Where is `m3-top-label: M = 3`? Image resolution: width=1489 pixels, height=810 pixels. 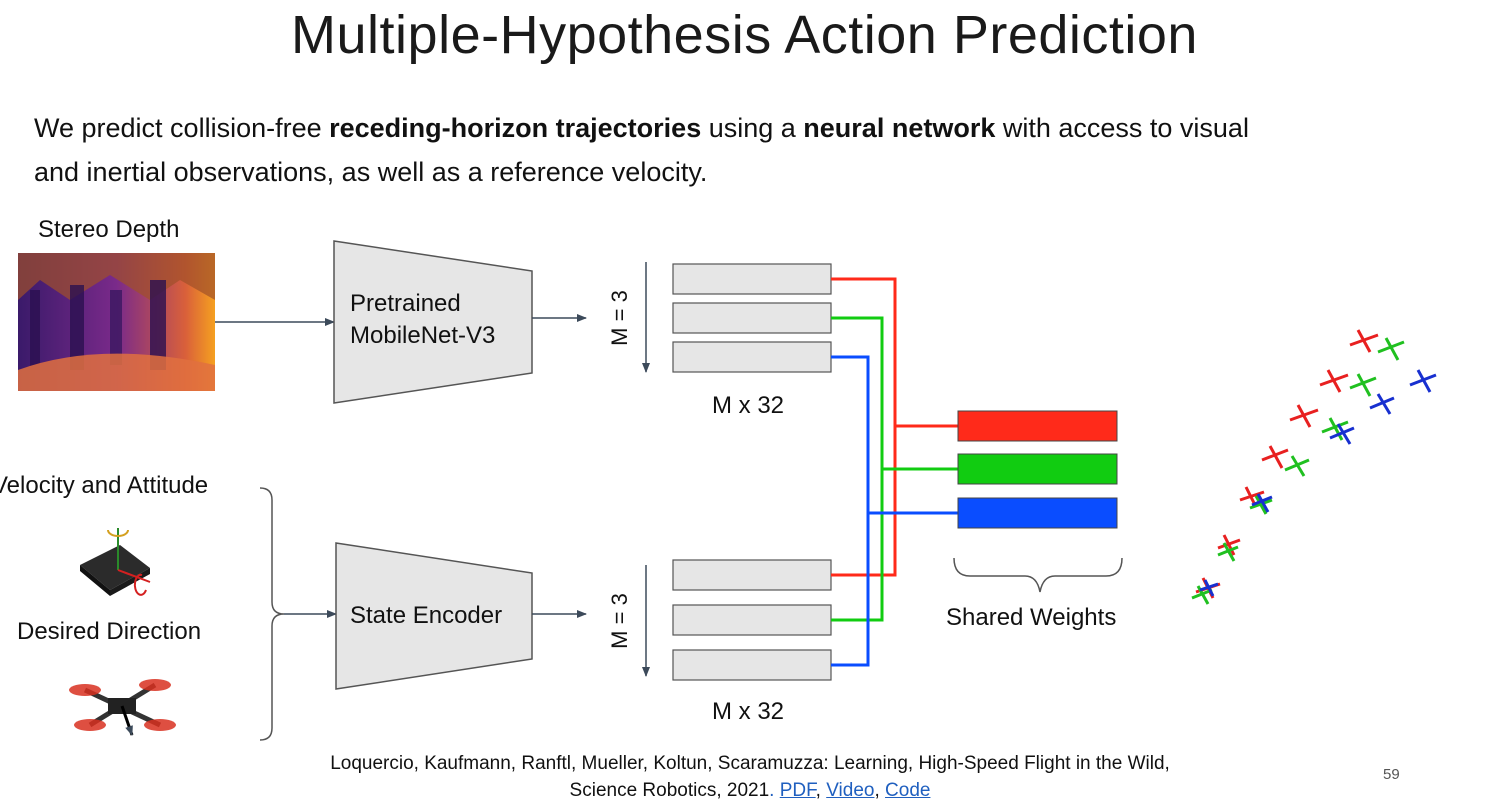 m3-top-label: M = 3 is located at coordinates (619, 318).